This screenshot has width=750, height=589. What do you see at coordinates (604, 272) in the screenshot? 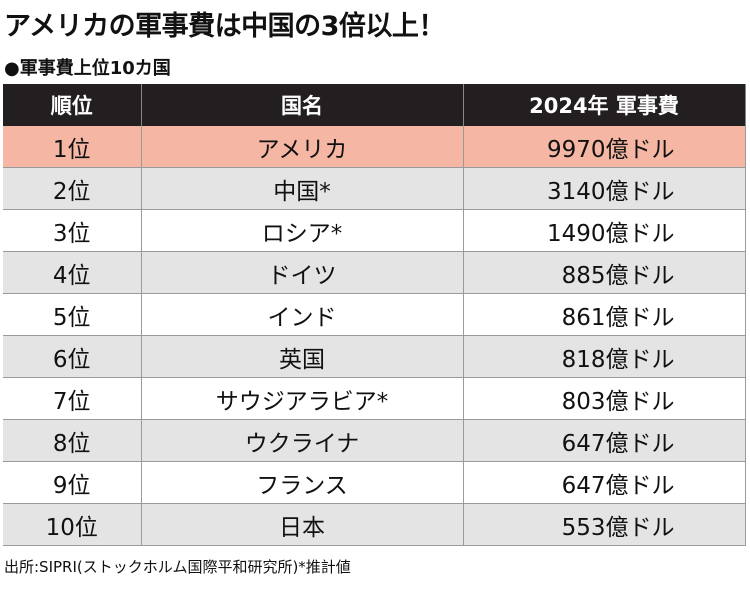
I see `spending-cell: 885億ドル` at bounding box center [604, 272].